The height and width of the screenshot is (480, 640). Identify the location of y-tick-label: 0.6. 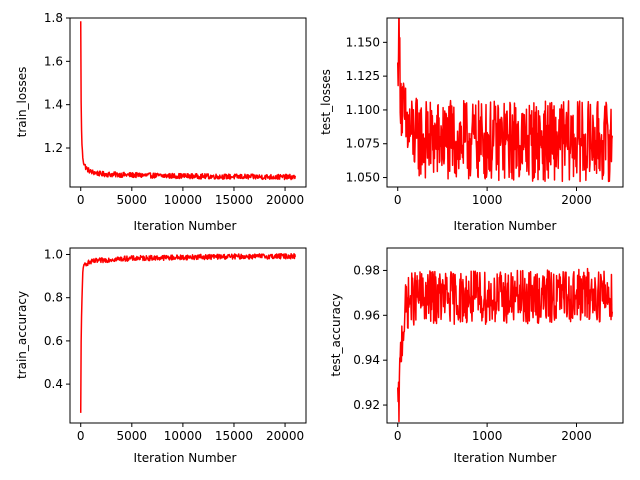
(53, 341).